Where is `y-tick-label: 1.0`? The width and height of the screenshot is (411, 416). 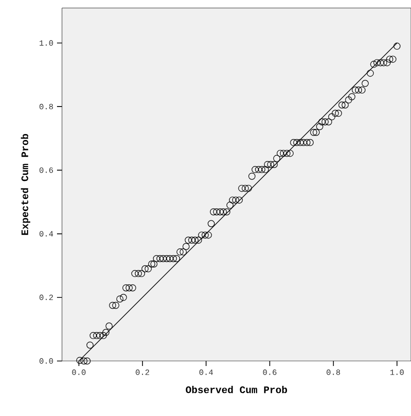 y-tick-label: 1.0 is located at coordinates (46, 43).